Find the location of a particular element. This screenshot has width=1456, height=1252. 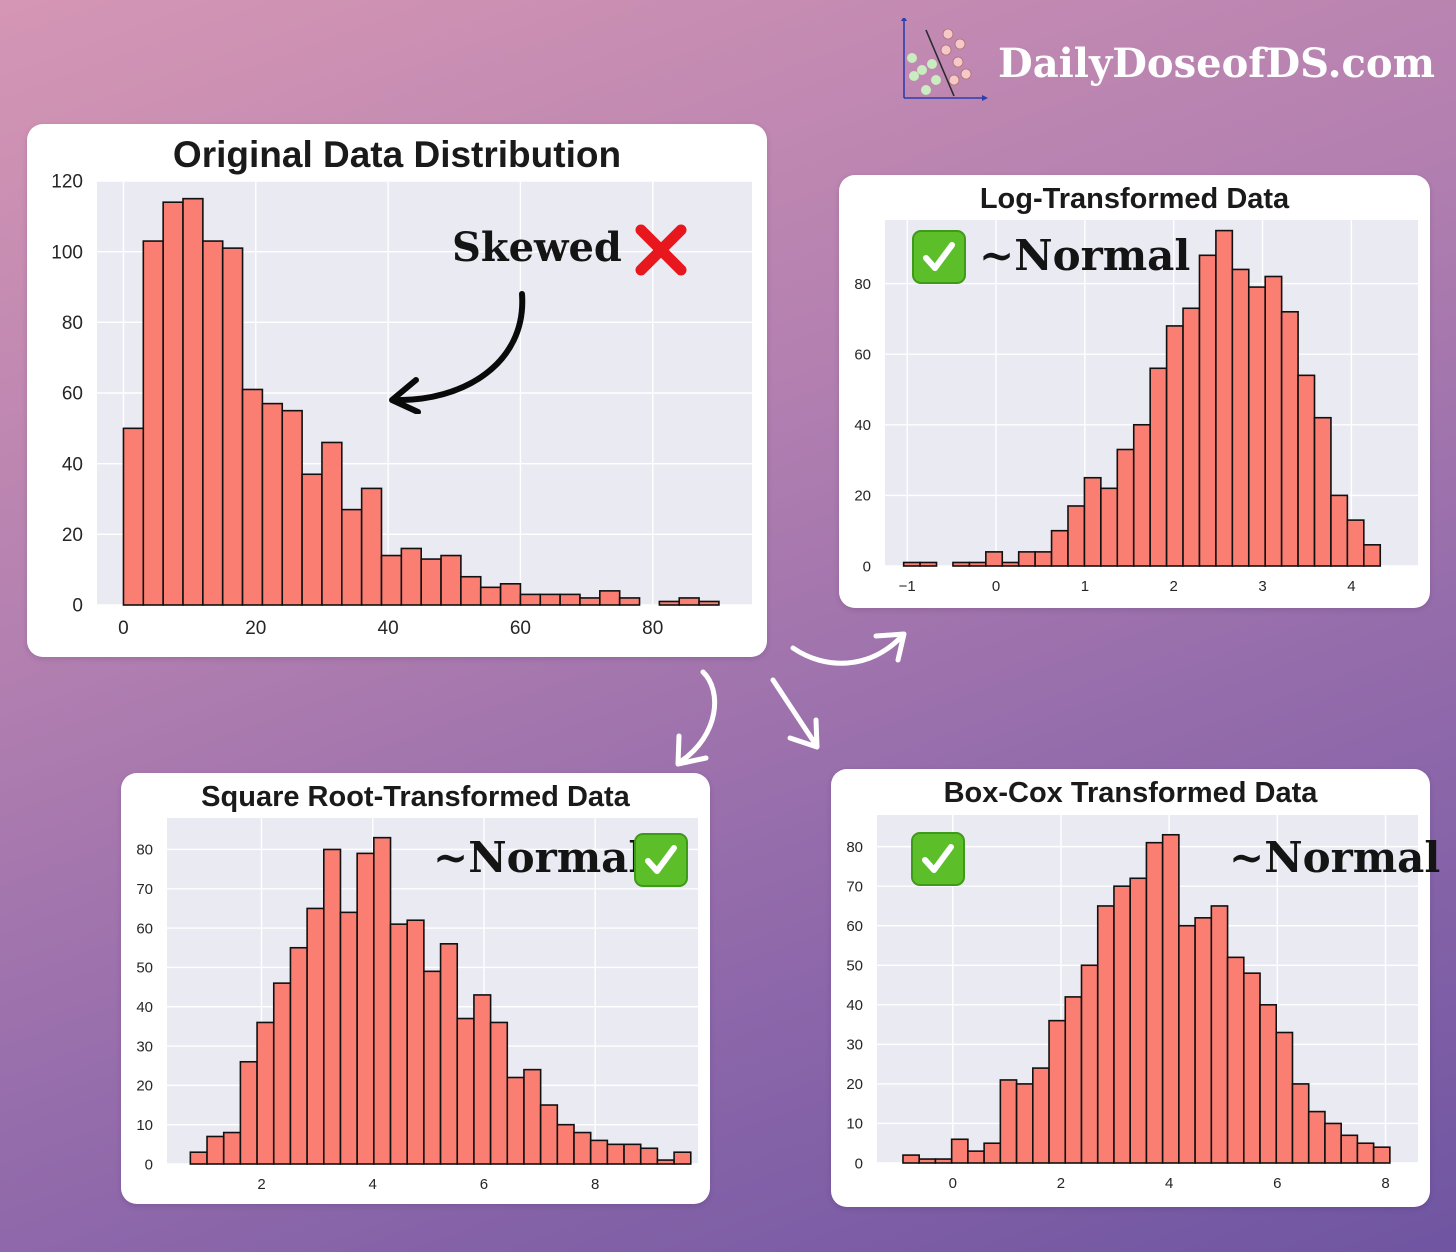

normal-label-boxcox: ~Normal is located at coordinates (1335, 857).